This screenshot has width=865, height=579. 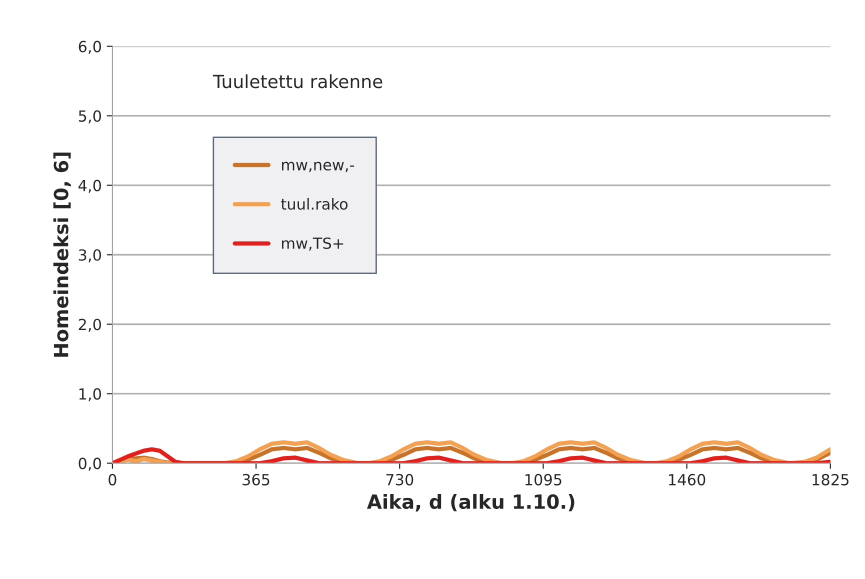 What do you see at coordinates (470, 503) in the screenshot?
I see `x-axis-title: Aika, d (alku 1.10.)` at bounding box center [470, 503].